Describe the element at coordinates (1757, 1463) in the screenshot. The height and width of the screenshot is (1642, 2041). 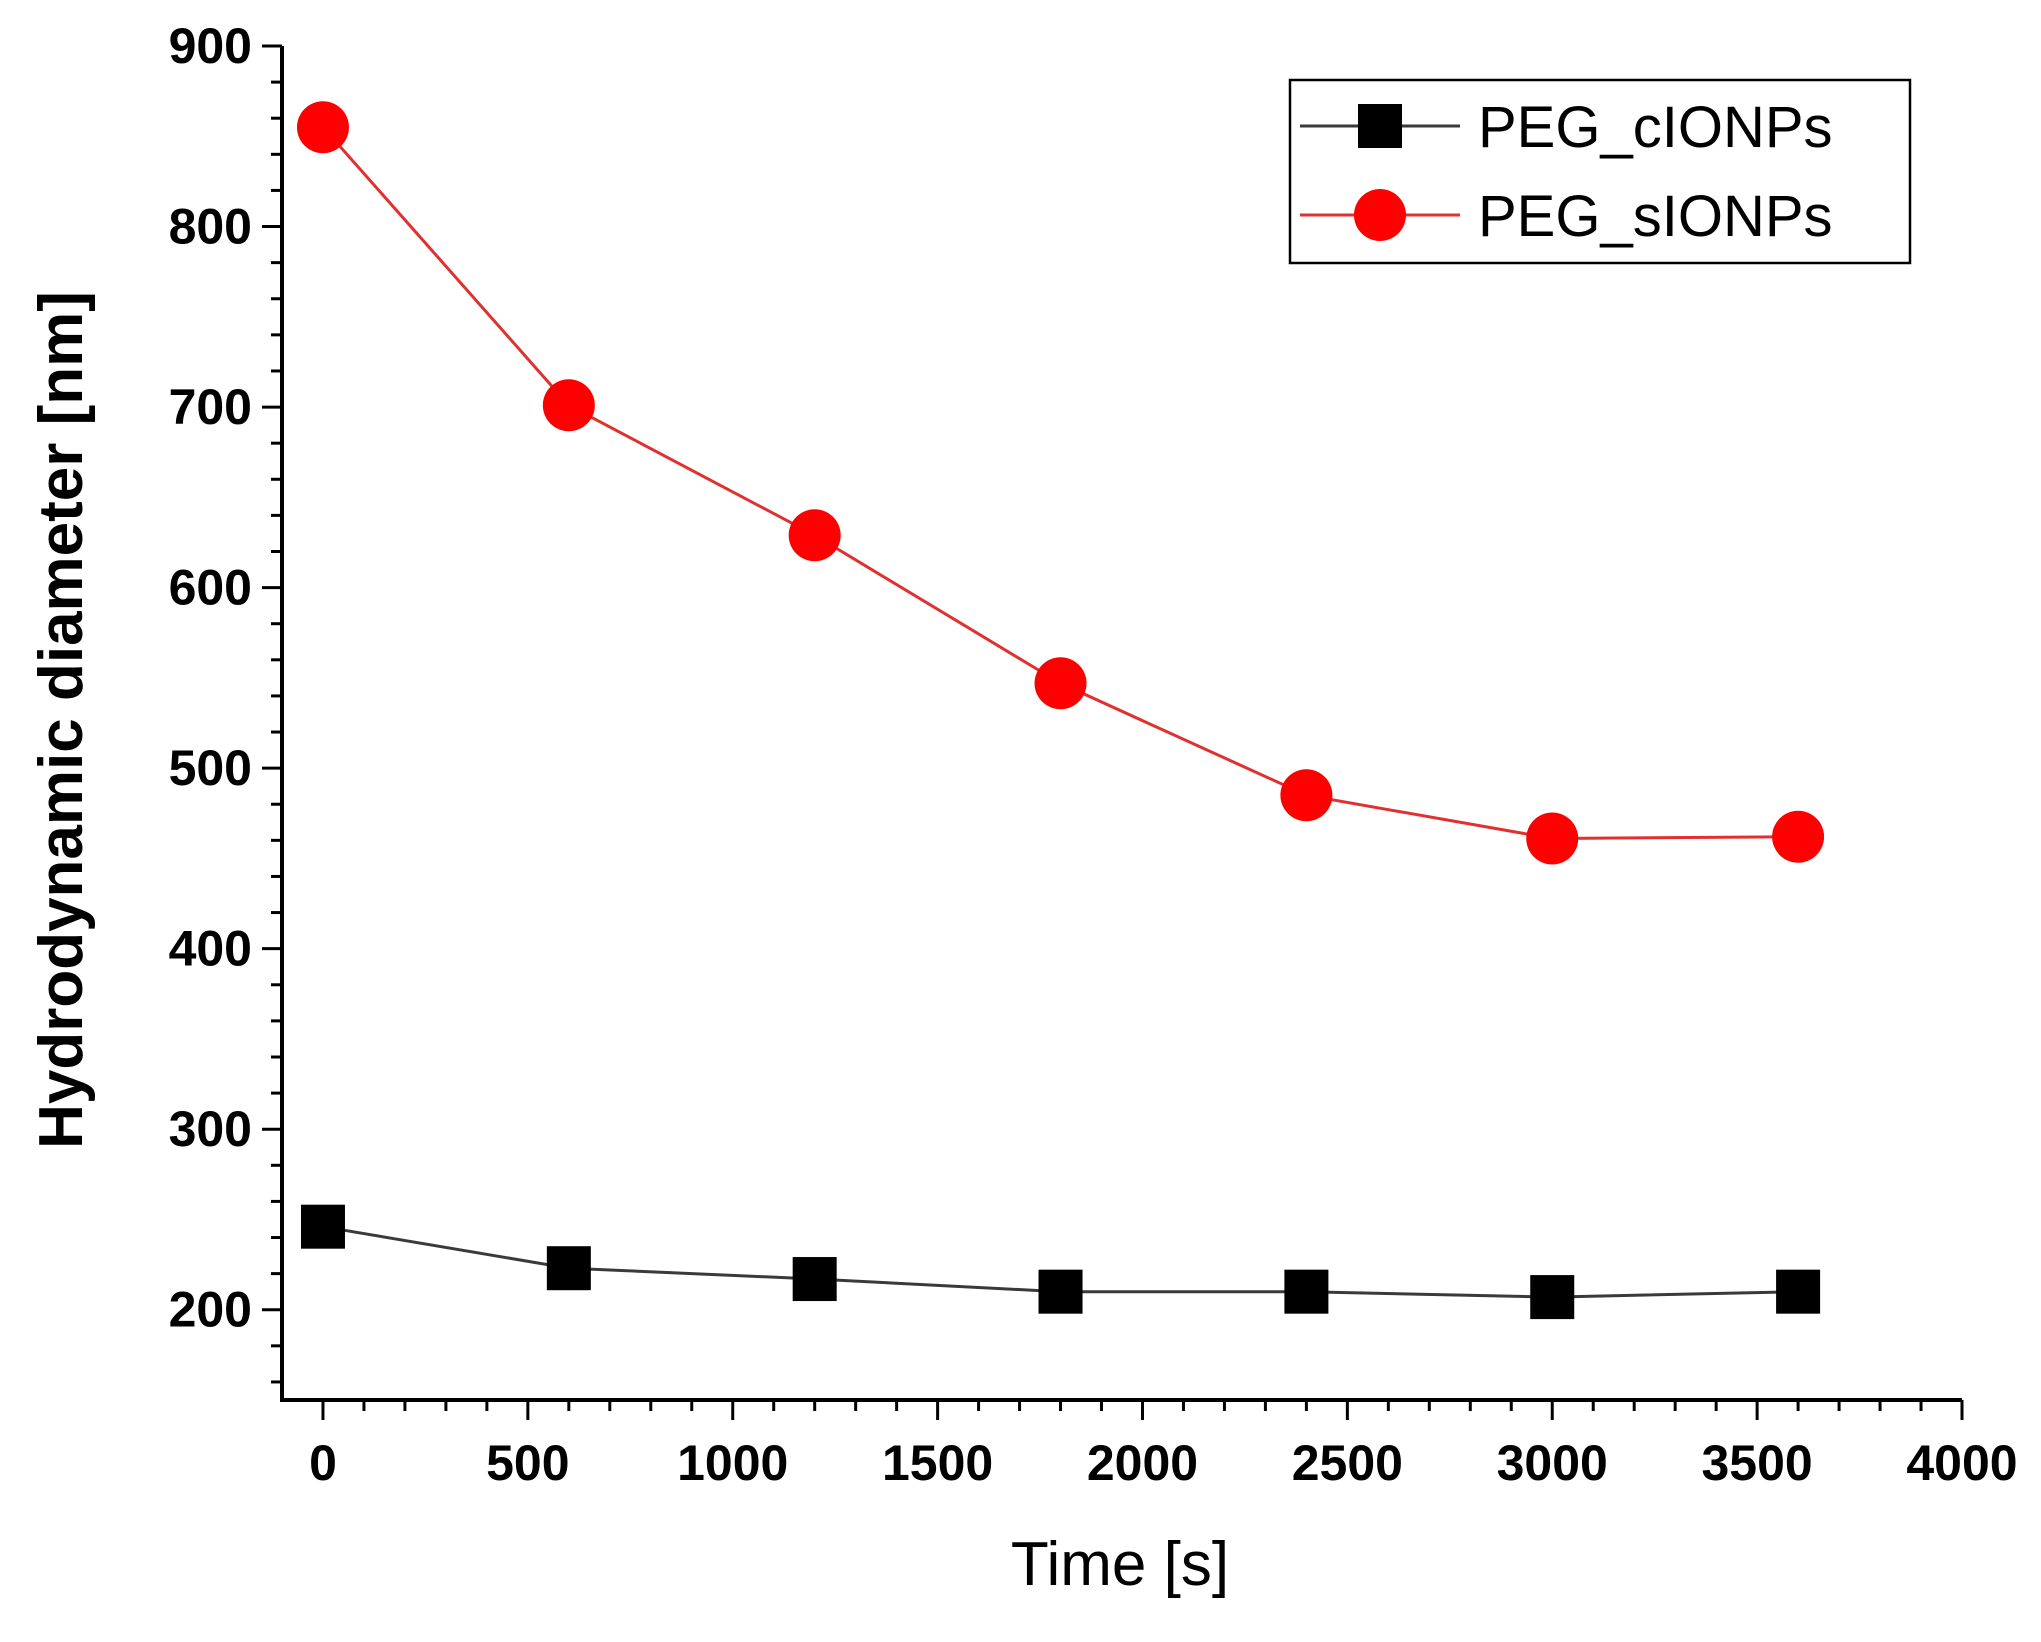
I see `x-tick-label: 3500` at that location.